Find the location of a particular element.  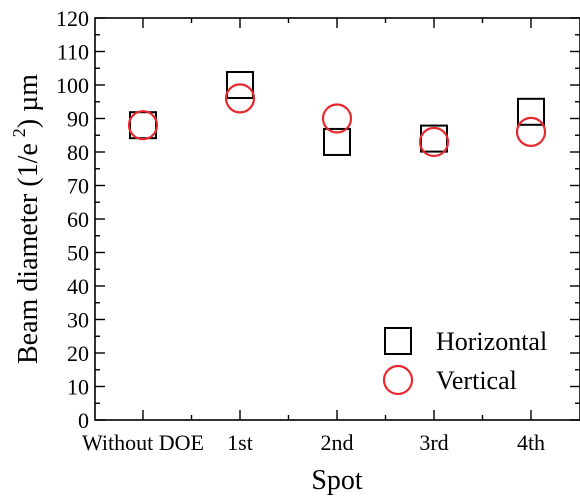

y-tick-label: 10 is located at coordinates (78, 387).